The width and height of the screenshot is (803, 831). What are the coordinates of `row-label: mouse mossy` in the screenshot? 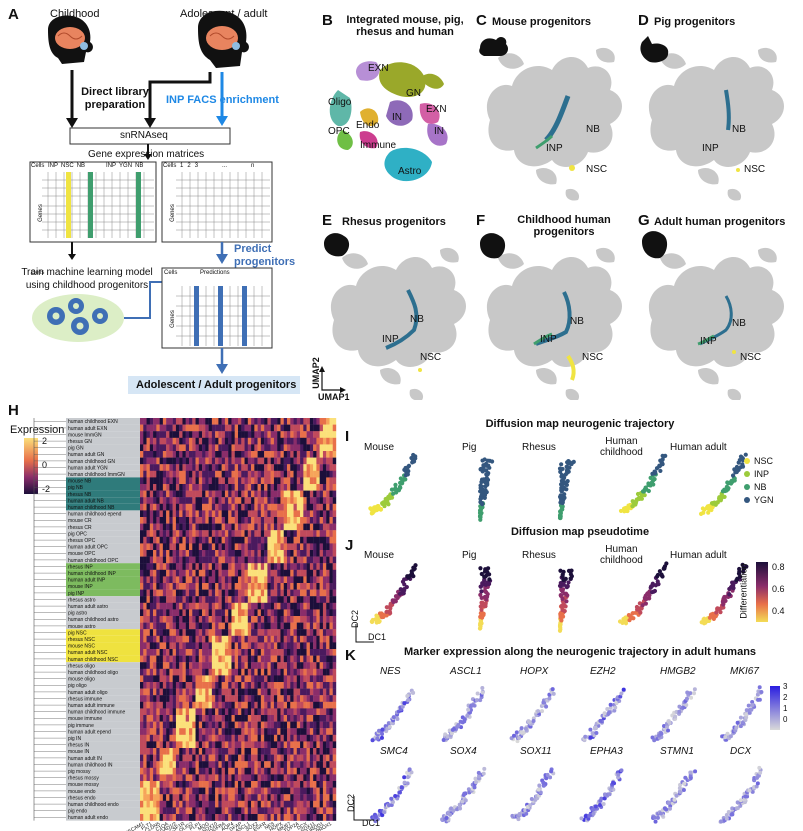 It's located at (83, 785).